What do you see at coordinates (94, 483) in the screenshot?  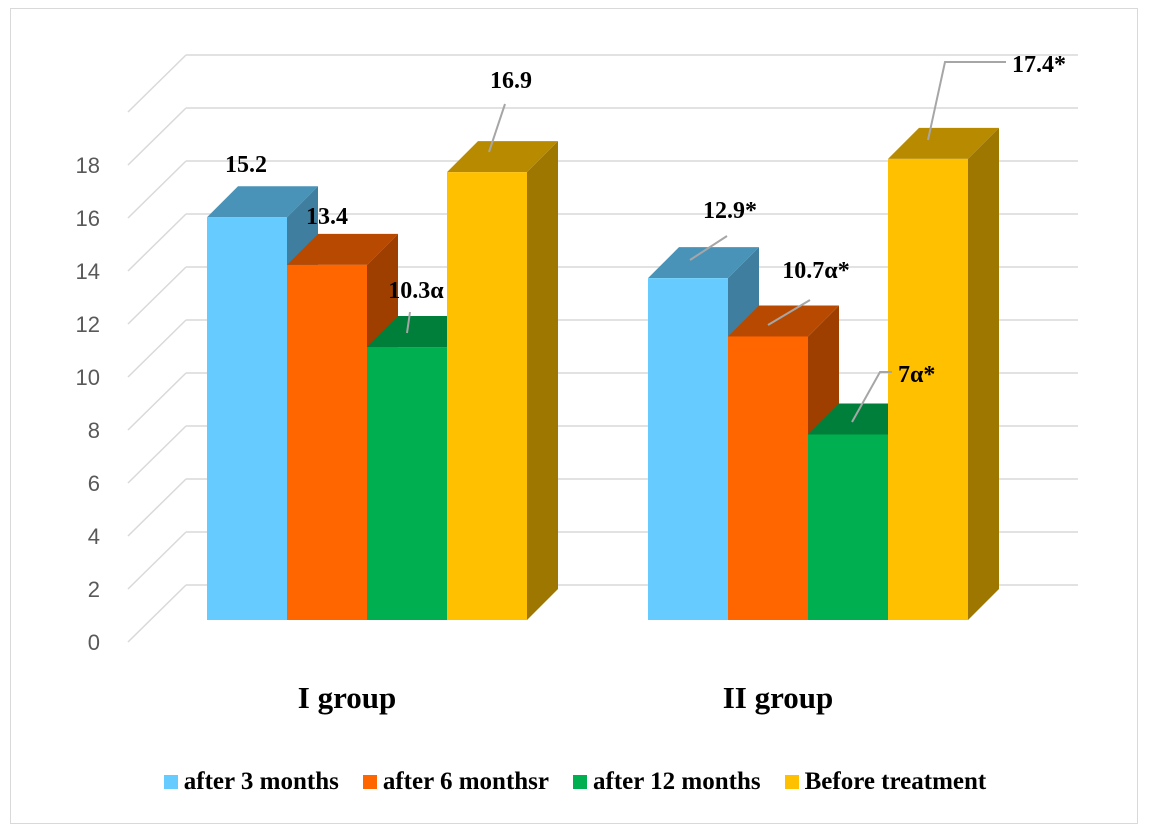 I see `y-tick-label: 6` at bounding box center [94, 483].